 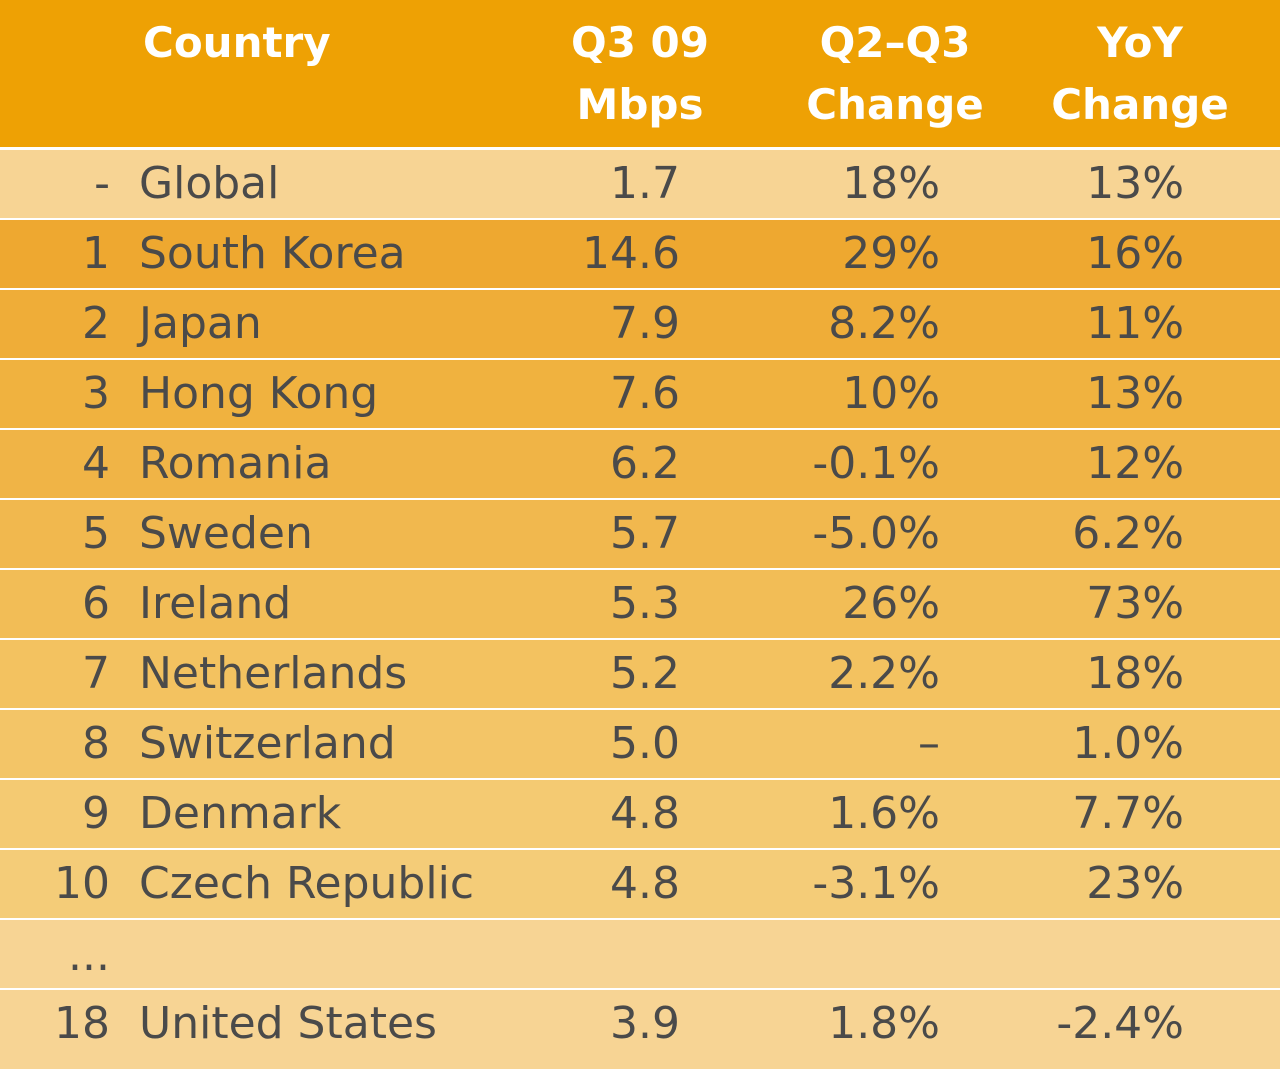 I want to click on country-cell: Denmark, so click(x=240, y=813).